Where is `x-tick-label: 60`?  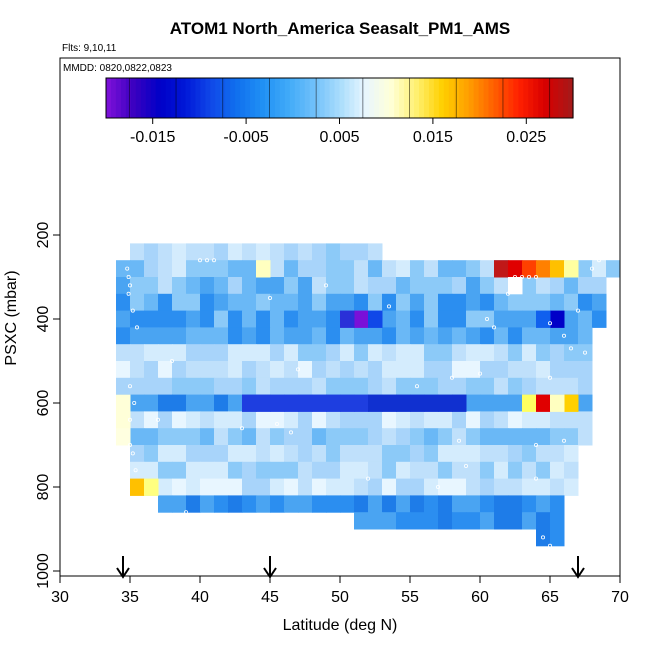
x-tick-label: 60 is located at coordinates (480, 597).